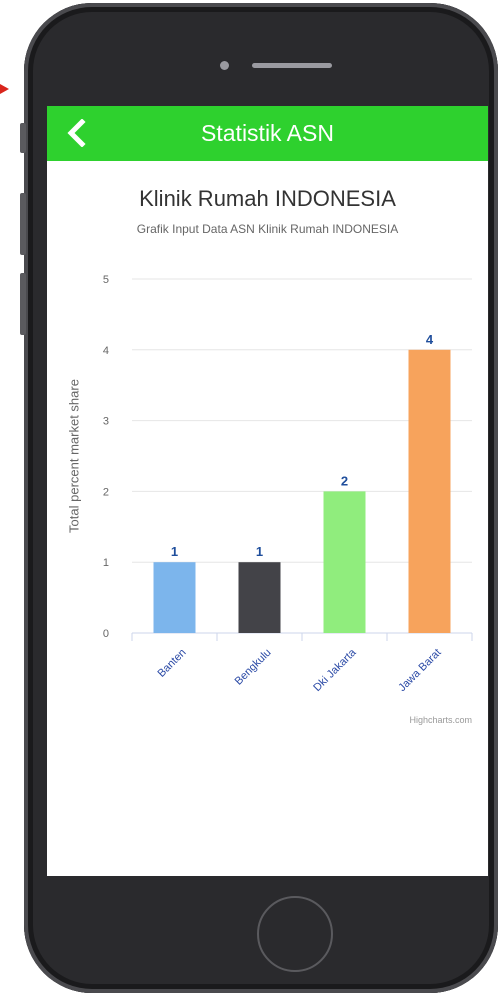 The width and height of the screenshot is (500, 997). I want to click on volume-up-button, so click(23, 224).